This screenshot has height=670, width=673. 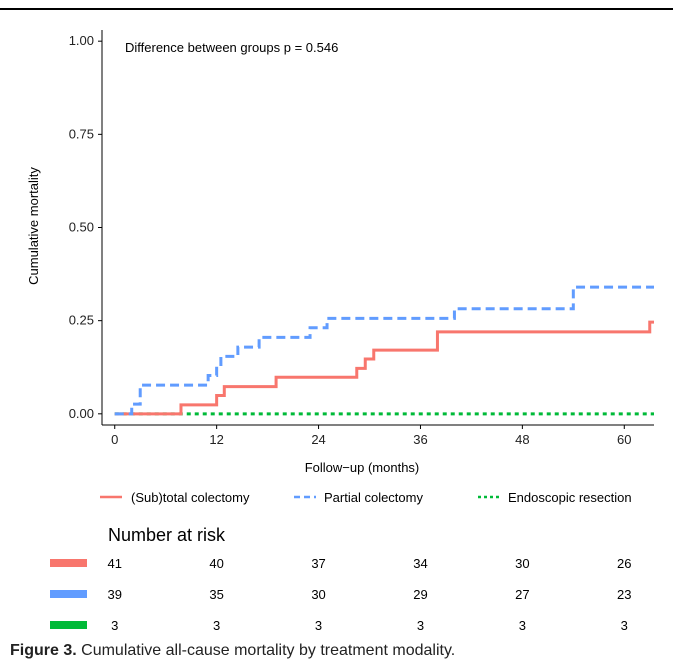 I want to click on y-ticks: 0.00 0.25 0.50 0.75 1.00, so click(x=85, y=227).